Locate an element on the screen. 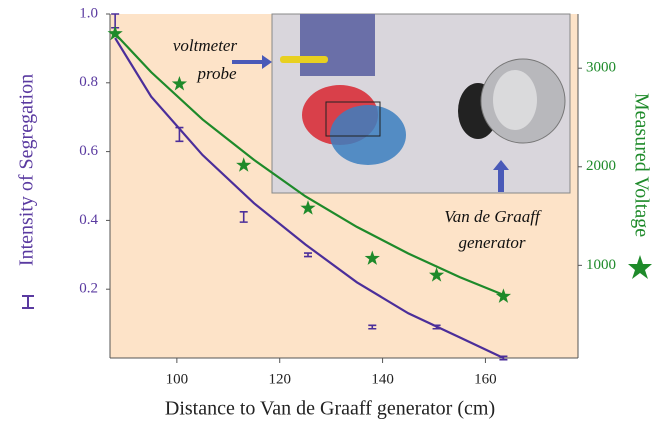 This screenshot has width=657, height=426. annotation: generator is located at coordinates (491, 242).